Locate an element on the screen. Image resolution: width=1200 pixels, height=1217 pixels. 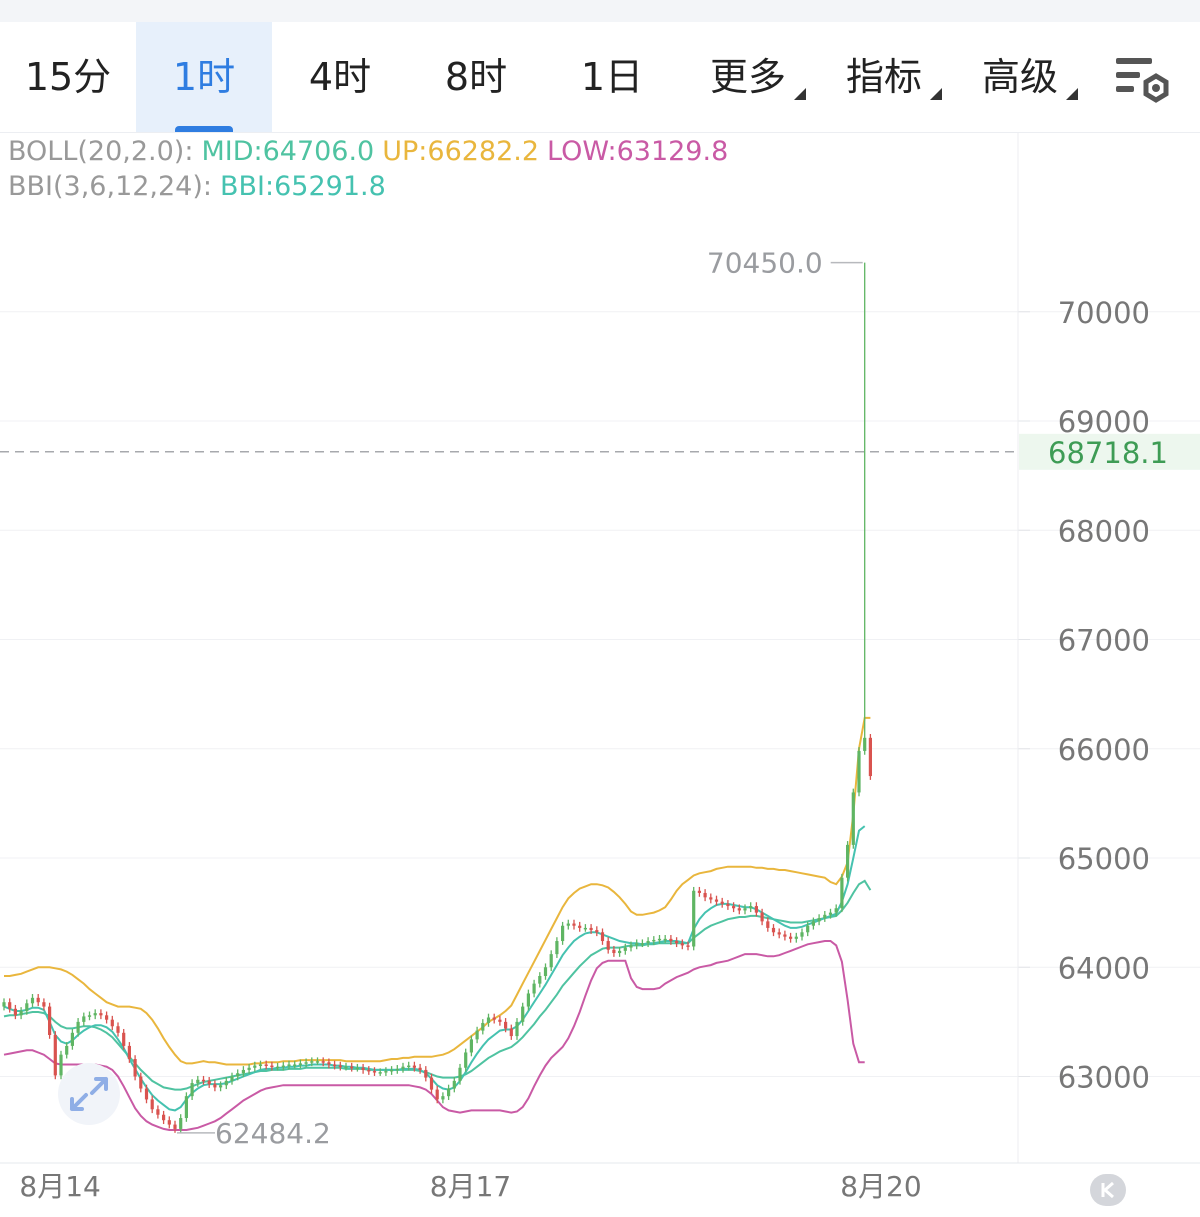
bbi-value: BBI:65291.8 is located at coordinates (303, 186).